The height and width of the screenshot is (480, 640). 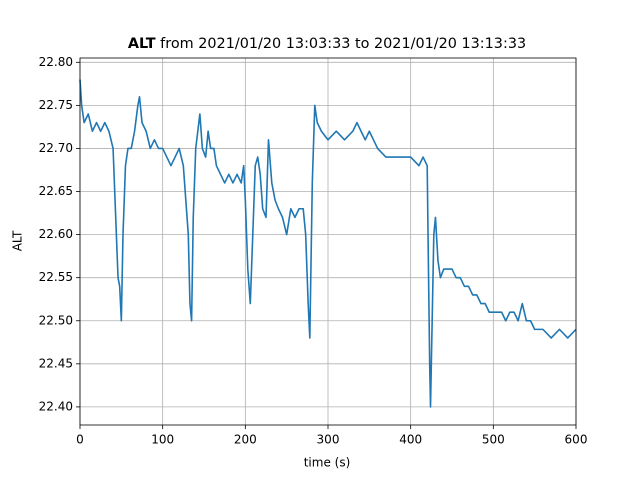 What do you see at coordinates (56, 320) in the screenshot?
I see `y-tick-label: 22.50` at bounding box center [56, 320].